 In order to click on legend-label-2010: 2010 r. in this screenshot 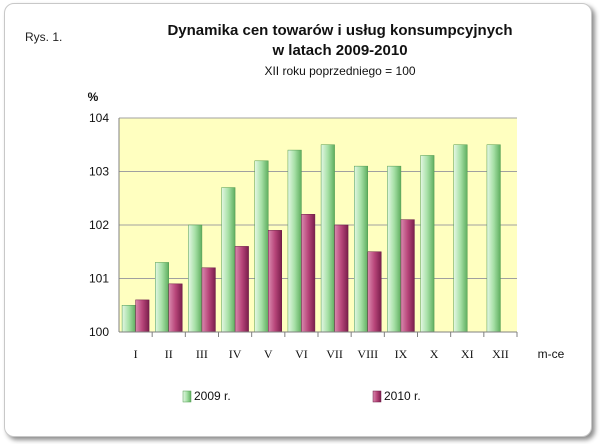, I will do `click(402, 396)`.